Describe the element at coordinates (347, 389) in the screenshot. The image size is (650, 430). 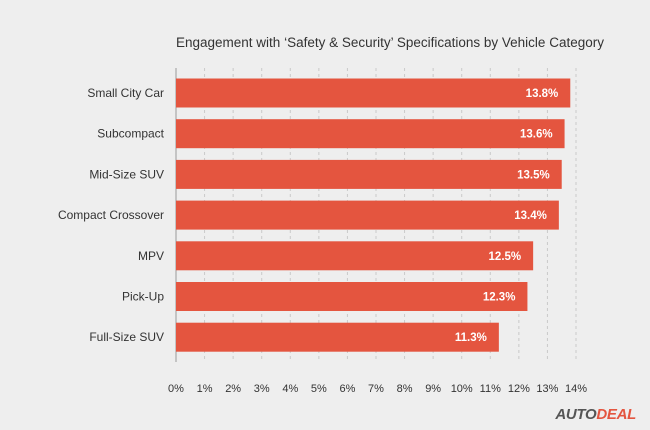
I see `x-tick-label: 6%` at that location.